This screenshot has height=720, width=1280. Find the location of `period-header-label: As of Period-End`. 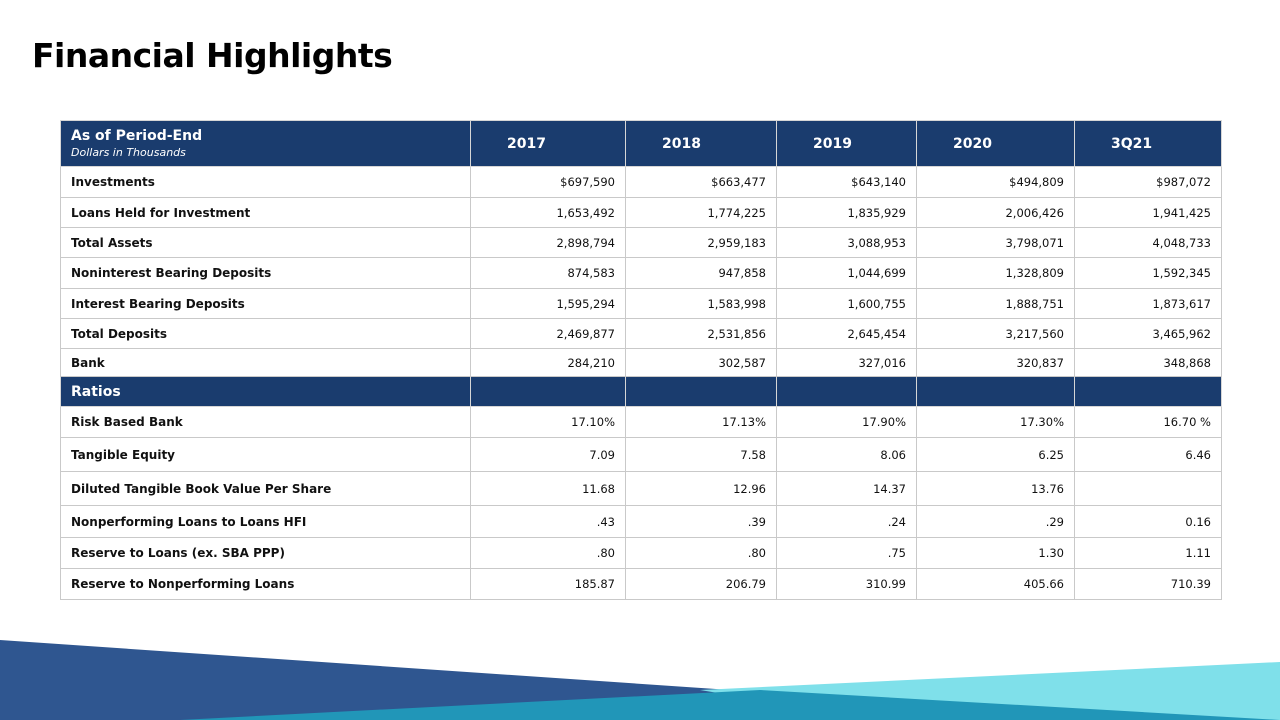

period-header-label: As of Period-End is located at coordinates (137, 136).